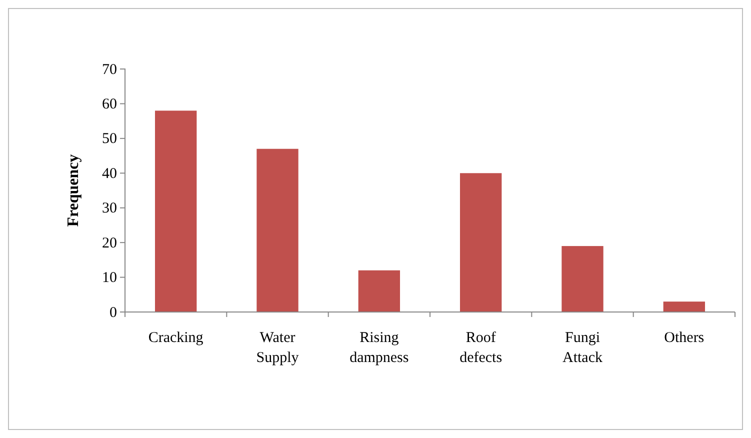 Image resolution: width=751 pixels, height=438 pixels. Describe the element at coordinates (379, 348) in the screenshot. I see `x-tick-label: Rising dampness` at that location.